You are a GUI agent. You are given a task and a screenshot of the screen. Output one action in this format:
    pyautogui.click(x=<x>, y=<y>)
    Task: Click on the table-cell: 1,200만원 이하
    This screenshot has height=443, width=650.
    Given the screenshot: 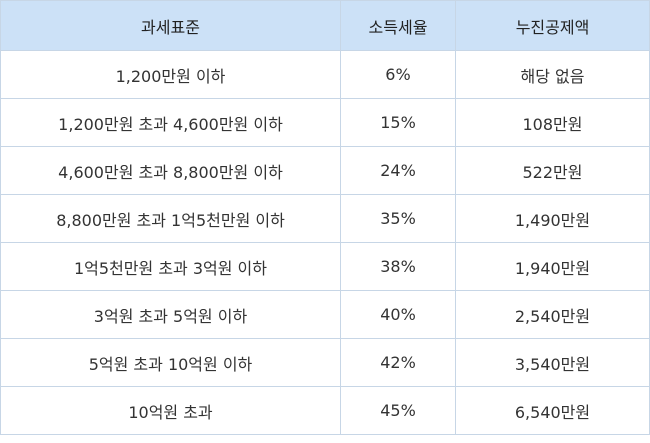 What is the action you would take?
    pyautogui.click(x=170, y=74)
    